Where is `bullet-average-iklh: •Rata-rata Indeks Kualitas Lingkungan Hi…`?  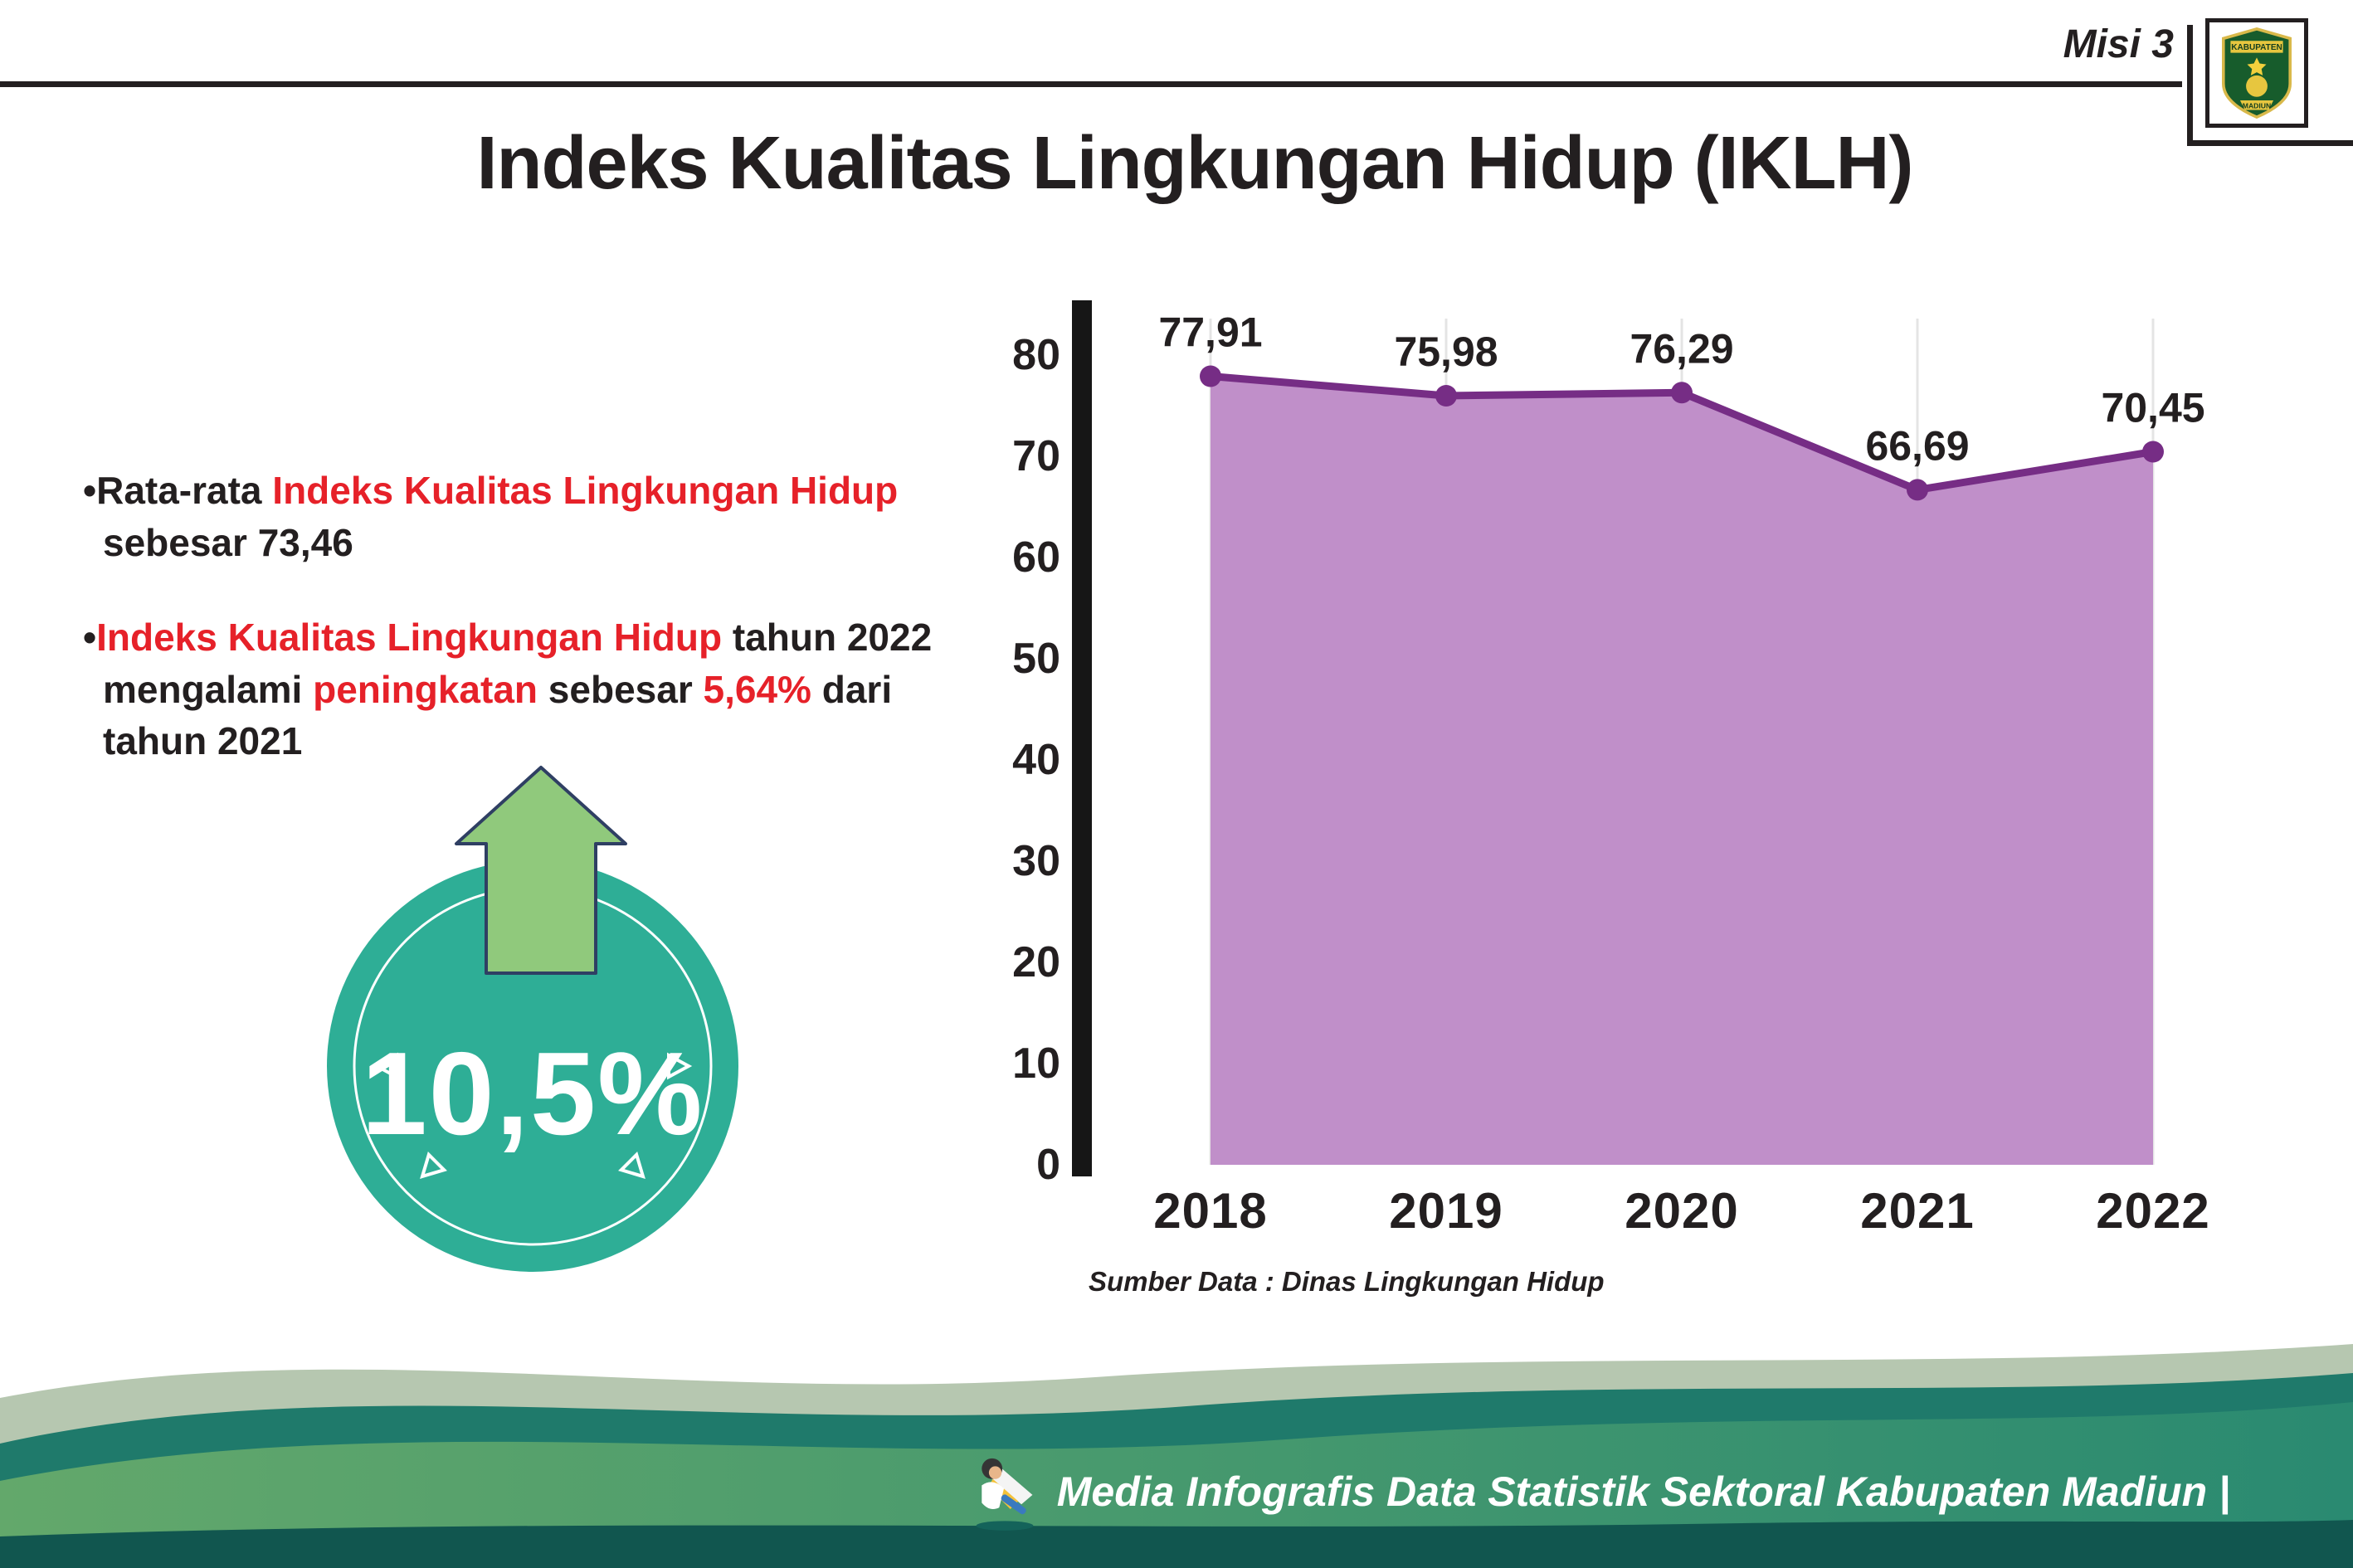 bullet-average-iklh: •Rata-rata Indeks Kualitas Lingkungan Hi… is located at coordinates (491, 516).